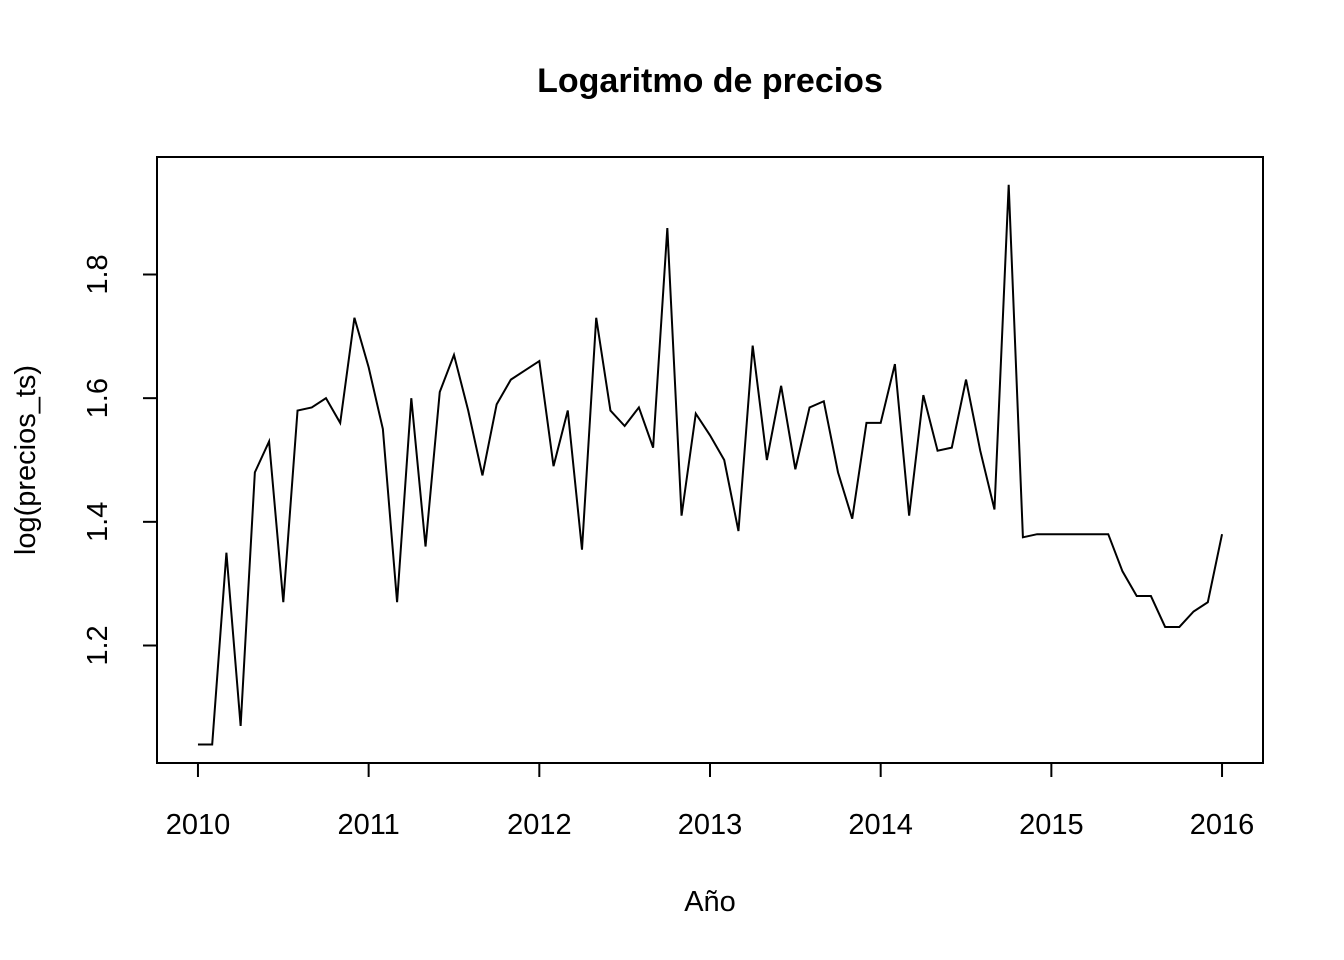 The width and height of the screenshot is (1344, 960). What do you see at coordinates (1222, 825) in the screenshot?
I see `x-tick-label: 2016` at bounding box center [1222, 825].